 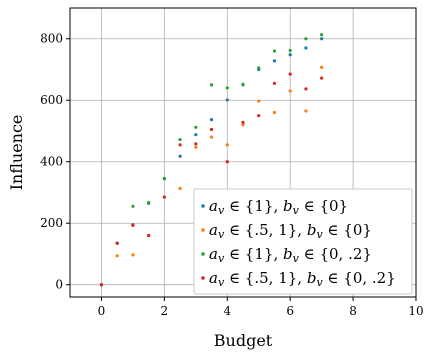 I want to click on x-tick-label: 4, so click(x=227, y=311).